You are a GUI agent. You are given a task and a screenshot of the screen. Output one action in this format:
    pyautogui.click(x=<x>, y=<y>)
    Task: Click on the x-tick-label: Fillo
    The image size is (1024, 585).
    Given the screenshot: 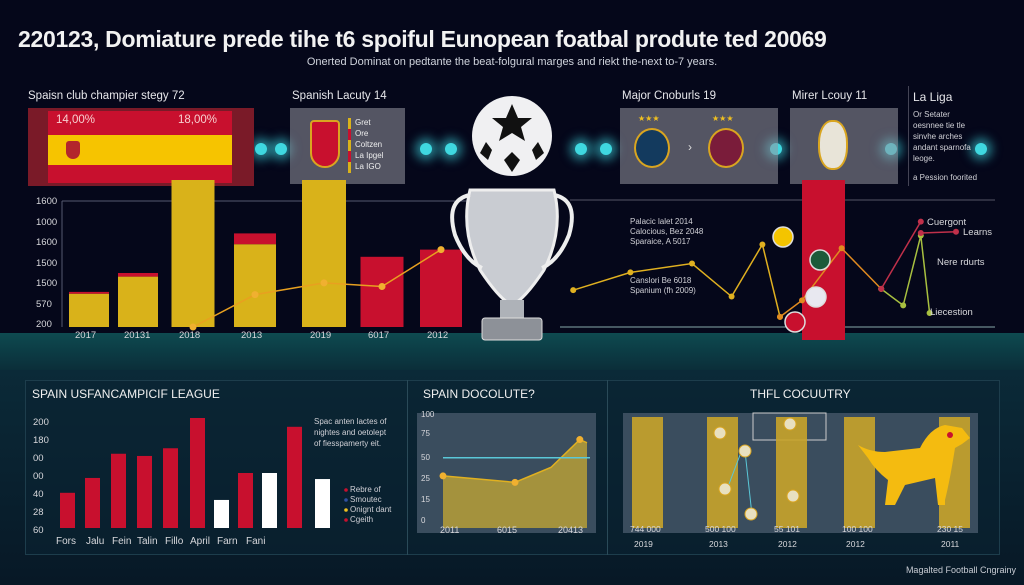 What is the action you would take?
    pyautogui.click(x=174, y=541)
    